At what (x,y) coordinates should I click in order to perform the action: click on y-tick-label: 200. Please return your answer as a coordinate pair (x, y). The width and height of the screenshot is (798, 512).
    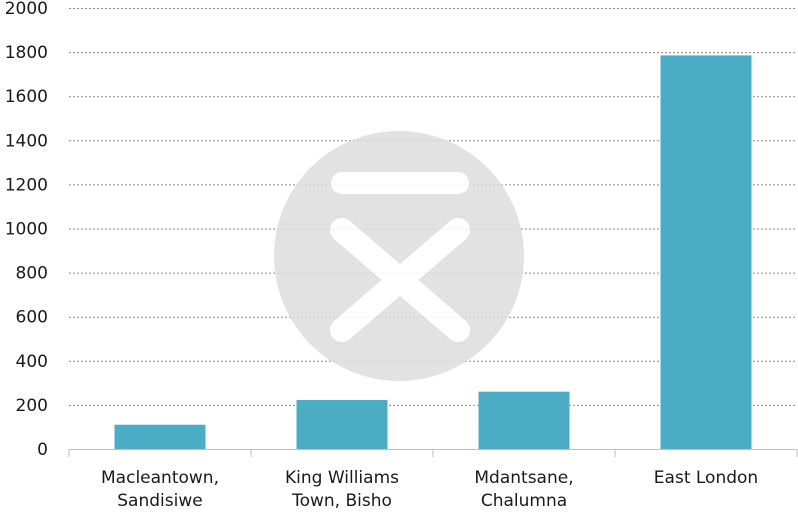
    Looking at the image, I should click on (32, 406).